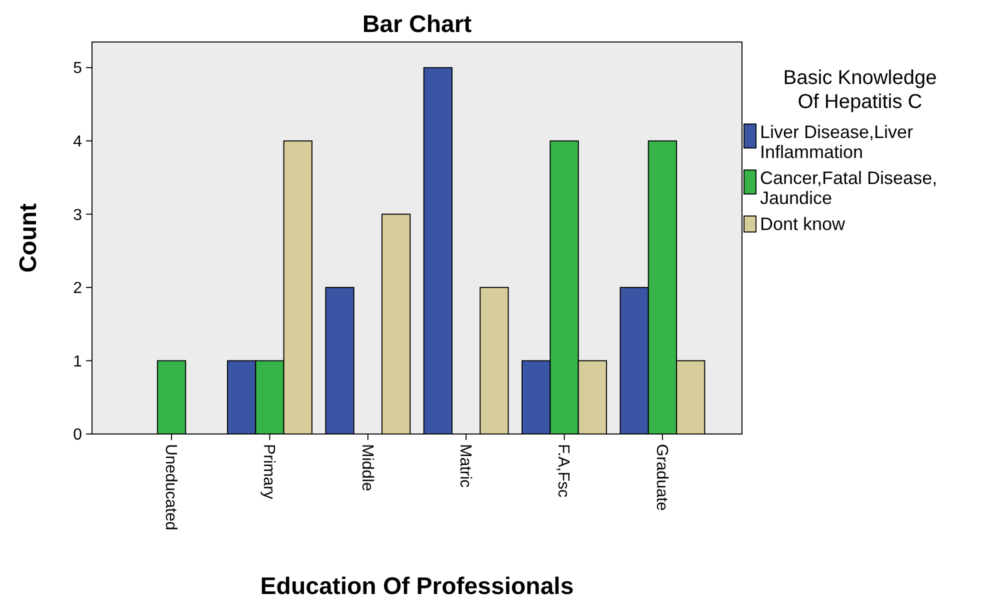  I want to click on x-tick-label: Graduate, so click(661, 477).